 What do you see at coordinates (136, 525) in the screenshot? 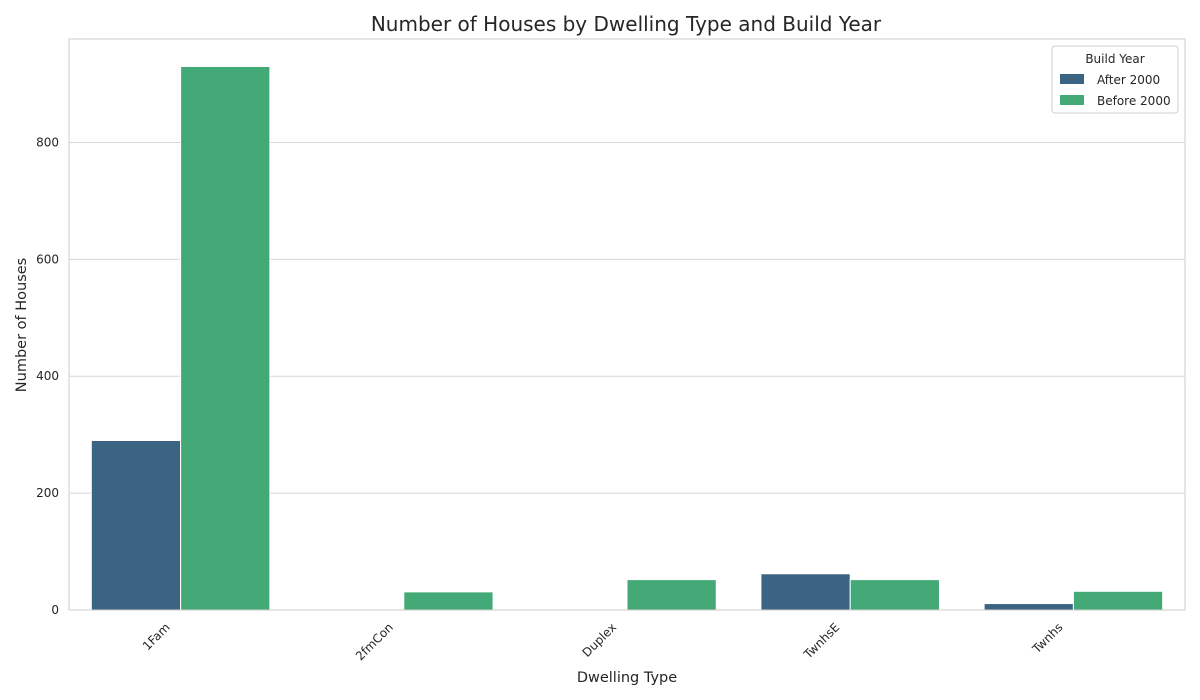
I see `bar-1fam-after-2000` at bounding box center [136, 525].